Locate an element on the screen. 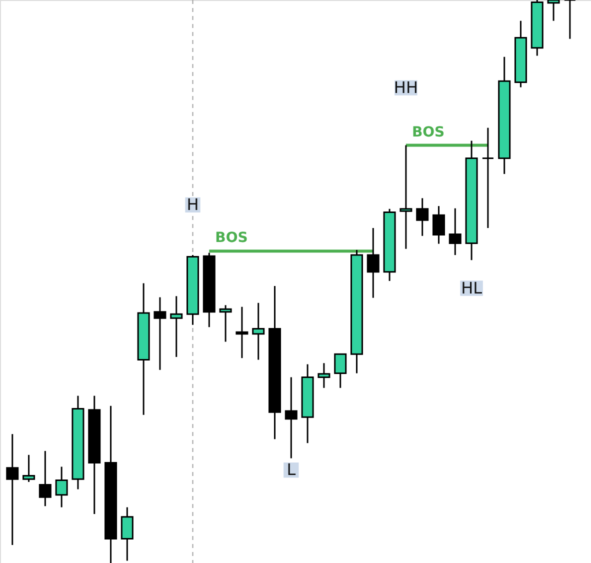 This screenshot has height=563, width=591. series-label: HH is located at coordinates (406, 87).